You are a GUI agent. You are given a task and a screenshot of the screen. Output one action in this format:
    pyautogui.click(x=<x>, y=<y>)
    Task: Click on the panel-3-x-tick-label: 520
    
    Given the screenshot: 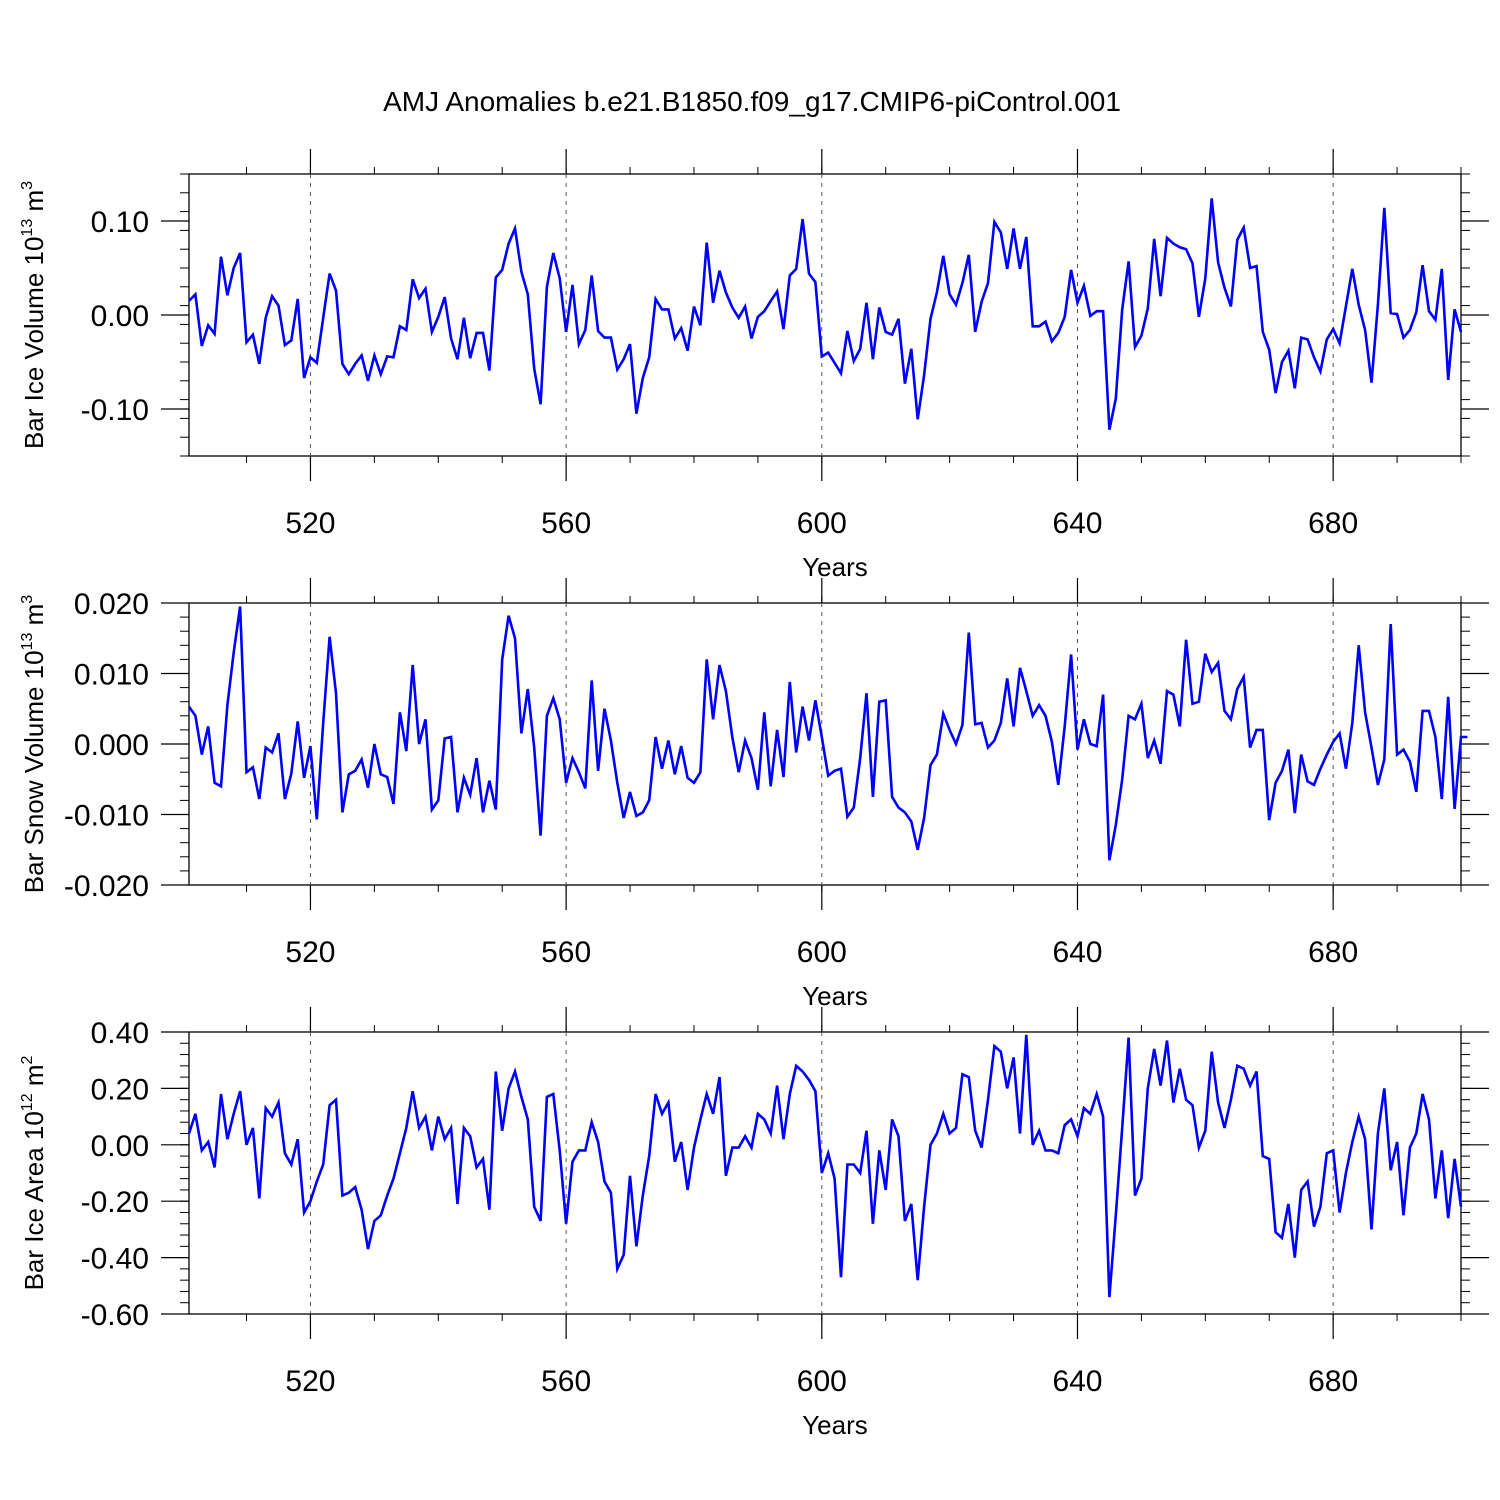 What is the action you would take?
    pyautogui.click(x=310, y=1381)
    